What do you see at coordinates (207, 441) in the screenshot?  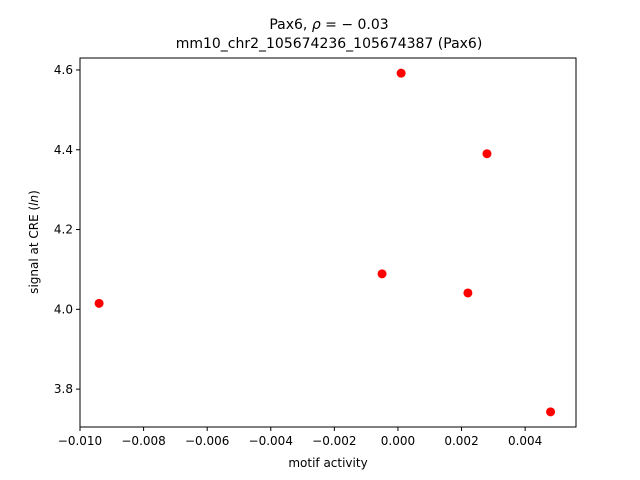 I see `x-tick-label: −0.006` at bounding box center [207, 441].